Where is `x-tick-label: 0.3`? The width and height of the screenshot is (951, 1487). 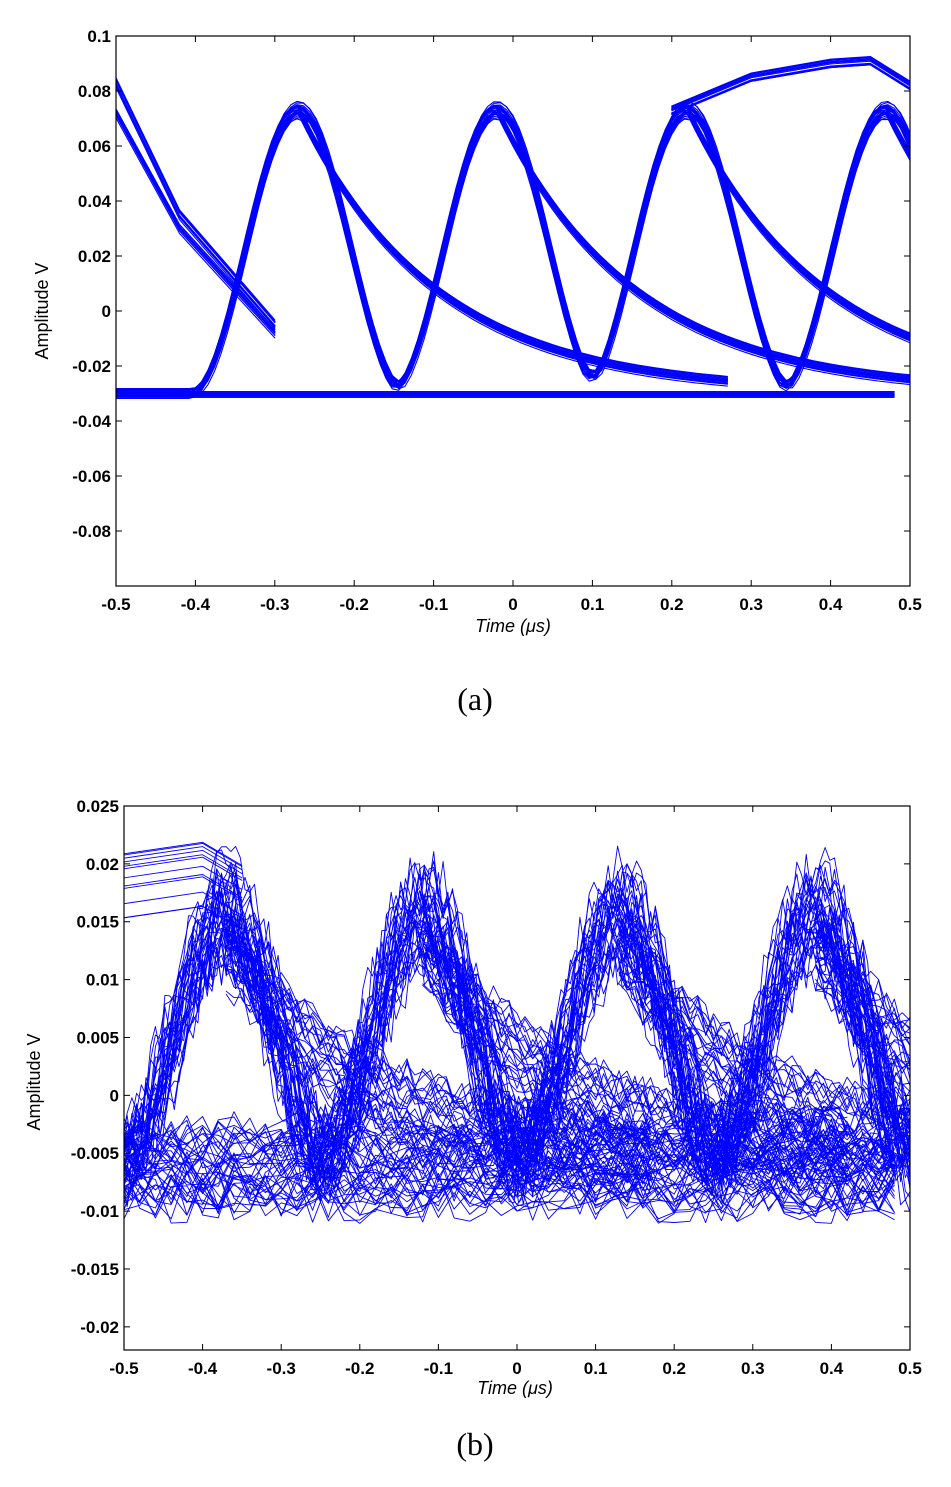 x-tick-label: 0.3 is located at coordinates (751, 604).